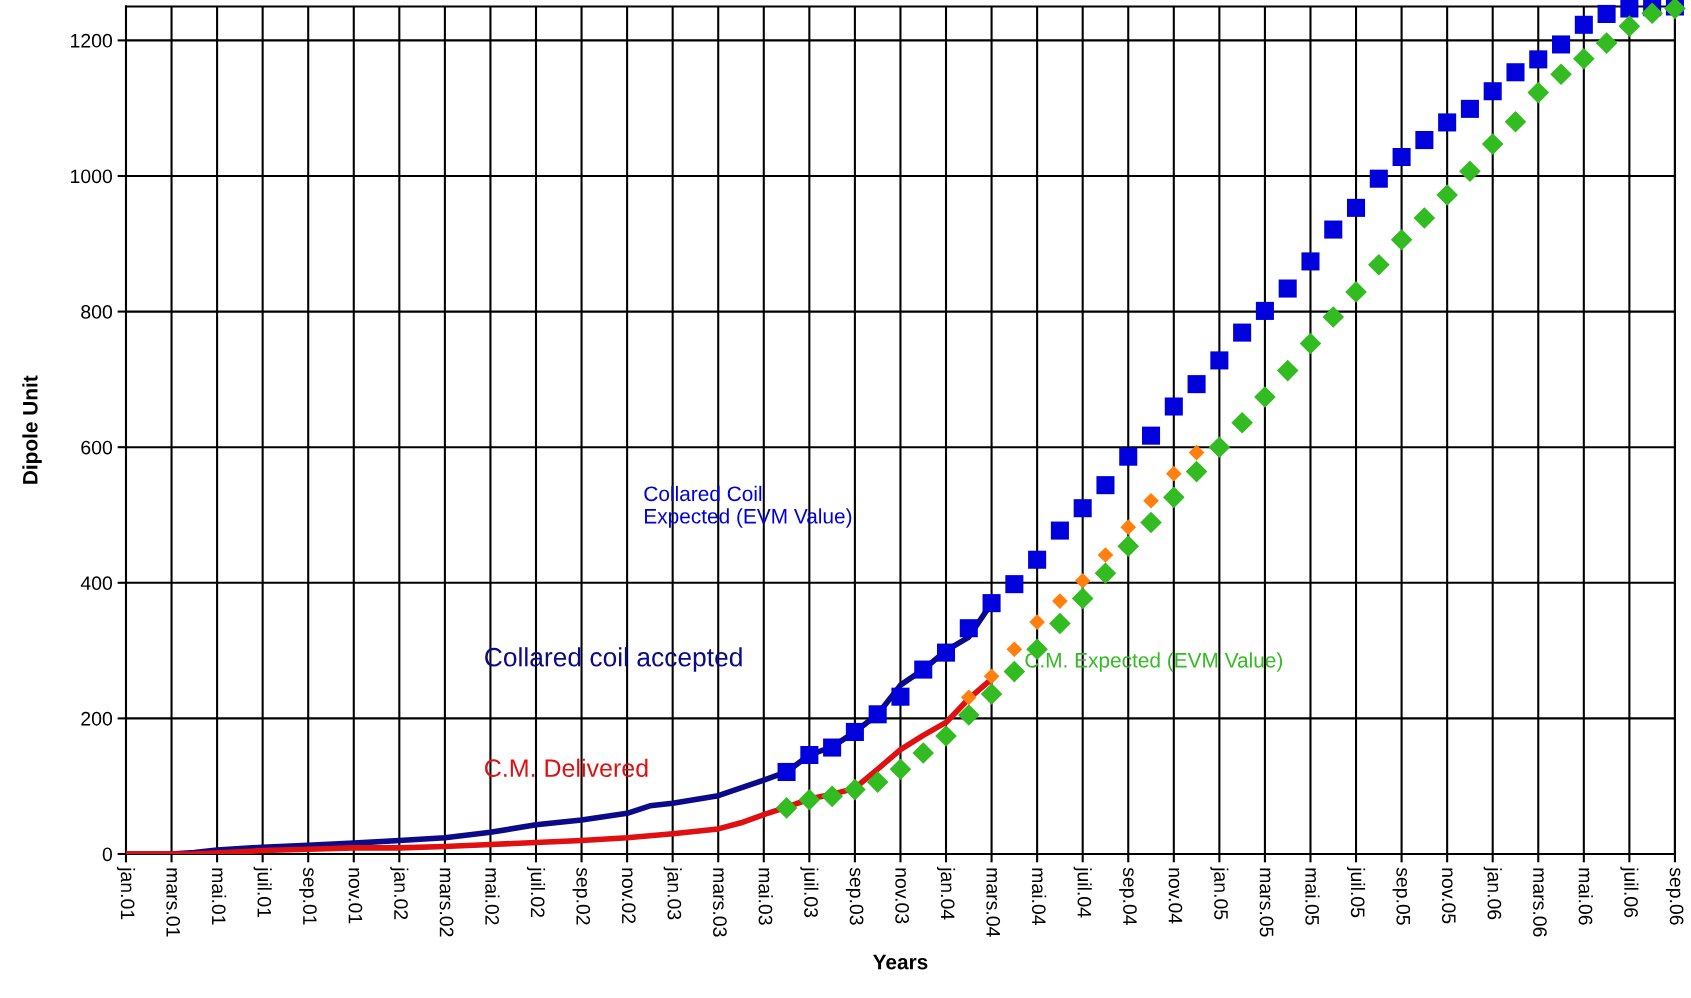 The height and width of the screenshot is (998, 1691). Describe the element at coordinates (219, 896) in the screenshot. I see `x-tick-label: mai.01` at that location.